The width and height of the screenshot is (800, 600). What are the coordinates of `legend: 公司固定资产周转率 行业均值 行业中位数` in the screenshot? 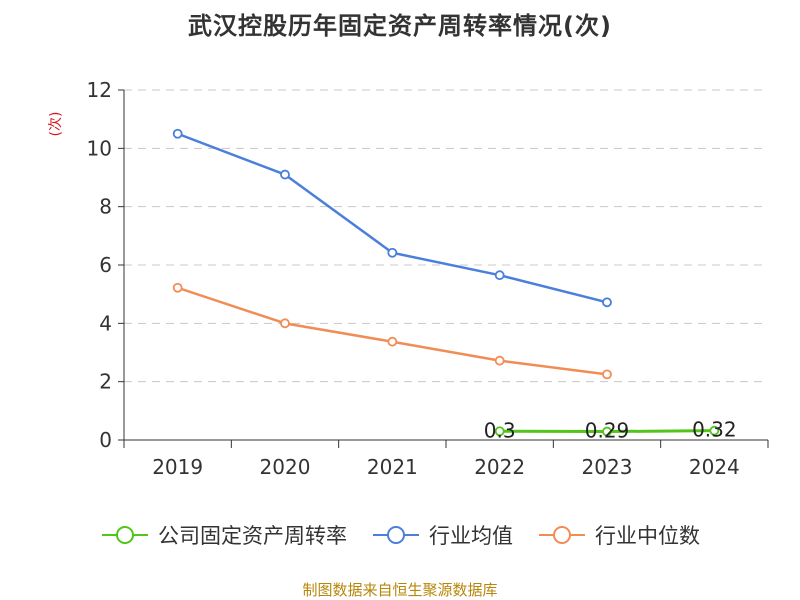 It's located at (400, 535).